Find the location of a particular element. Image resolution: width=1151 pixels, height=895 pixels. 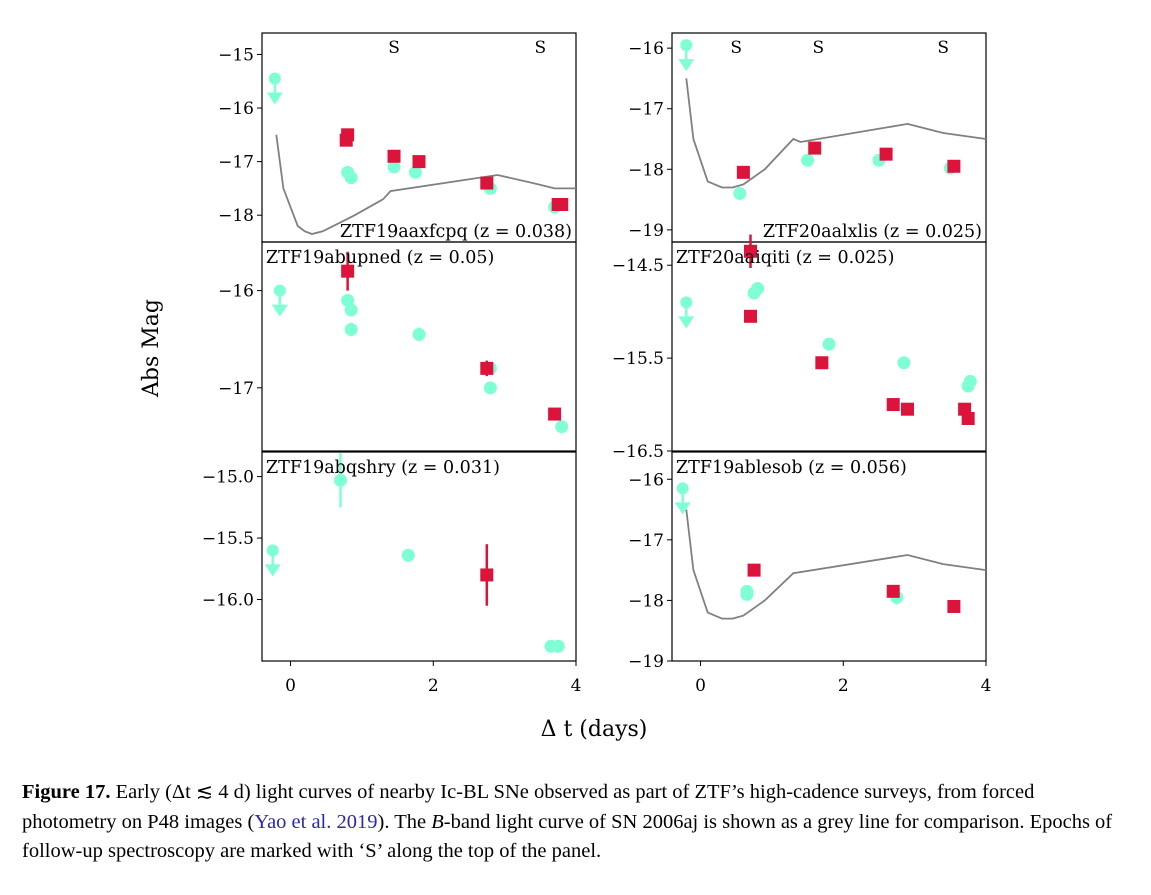

panel-ZTF19ablesob: −16 −17 −18 −19 ZTF19ablesob (z = 0.056) 0 2 4 is located at coordinates (810, 573).